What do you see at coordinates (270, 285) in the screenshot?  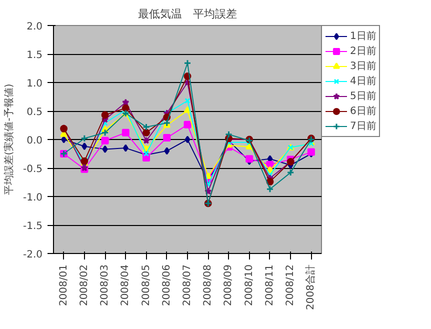 I see `x-tick-label: 2008/11` at bounding box center [270, 285].